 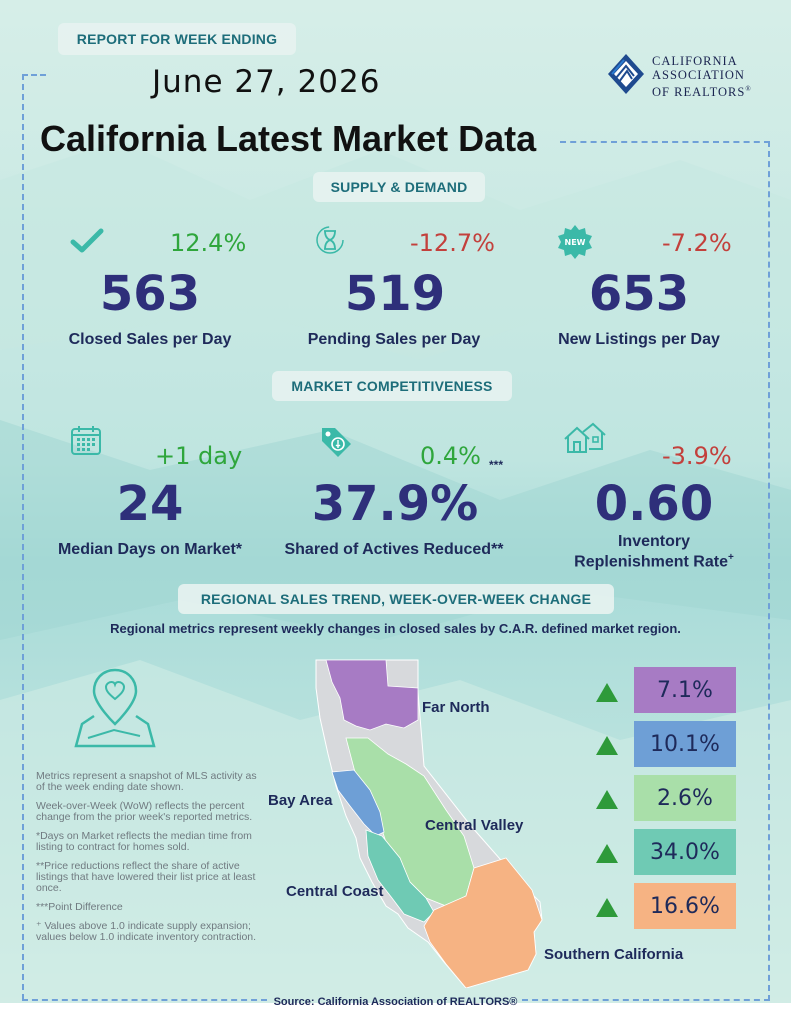 I want to click on bay-area-change-box: 10.1%, so click(x=685, y=744).